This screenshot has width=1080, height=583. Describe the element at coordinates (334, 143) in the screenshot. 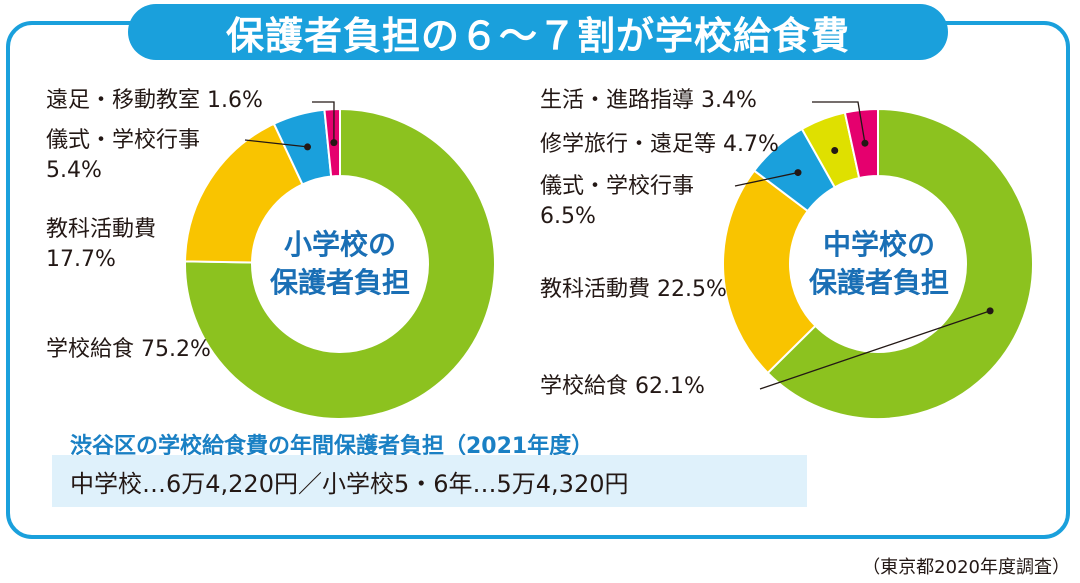

I see `elem-excursion-dot` at that location.